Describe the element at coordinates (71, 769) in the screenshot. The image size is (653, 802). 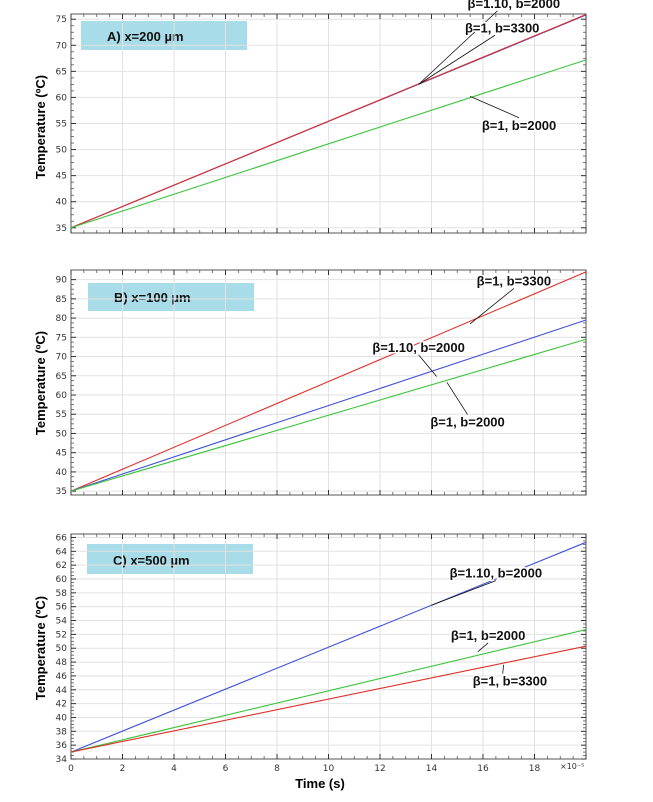
I see `x-tick-label: 0` at that location.